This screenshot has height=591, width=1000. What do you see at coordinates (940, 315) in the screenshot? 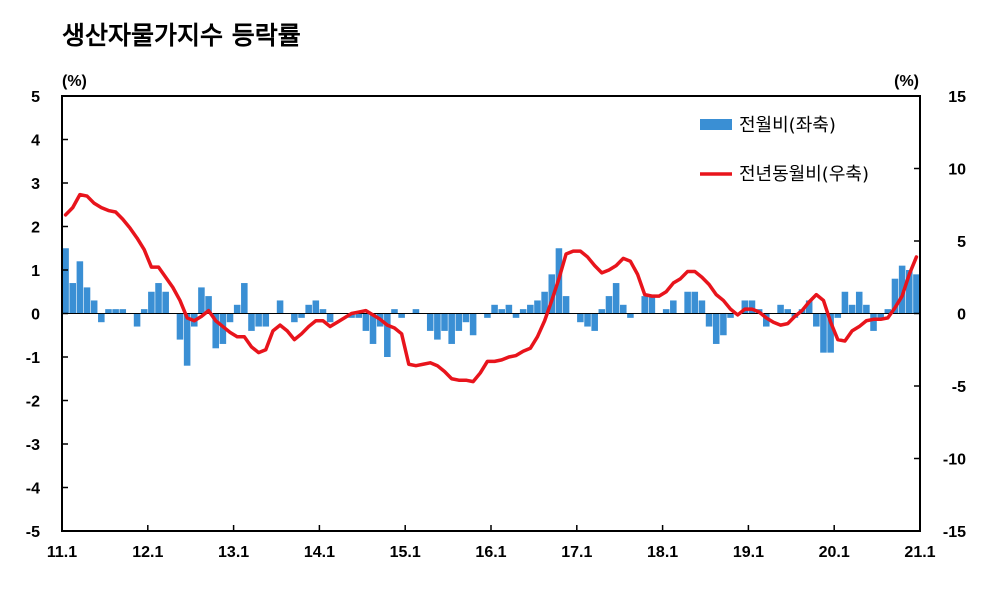
I see `right-axis: 15 10 5 0 -5 -10 -15` at bounding box center [940, 315].